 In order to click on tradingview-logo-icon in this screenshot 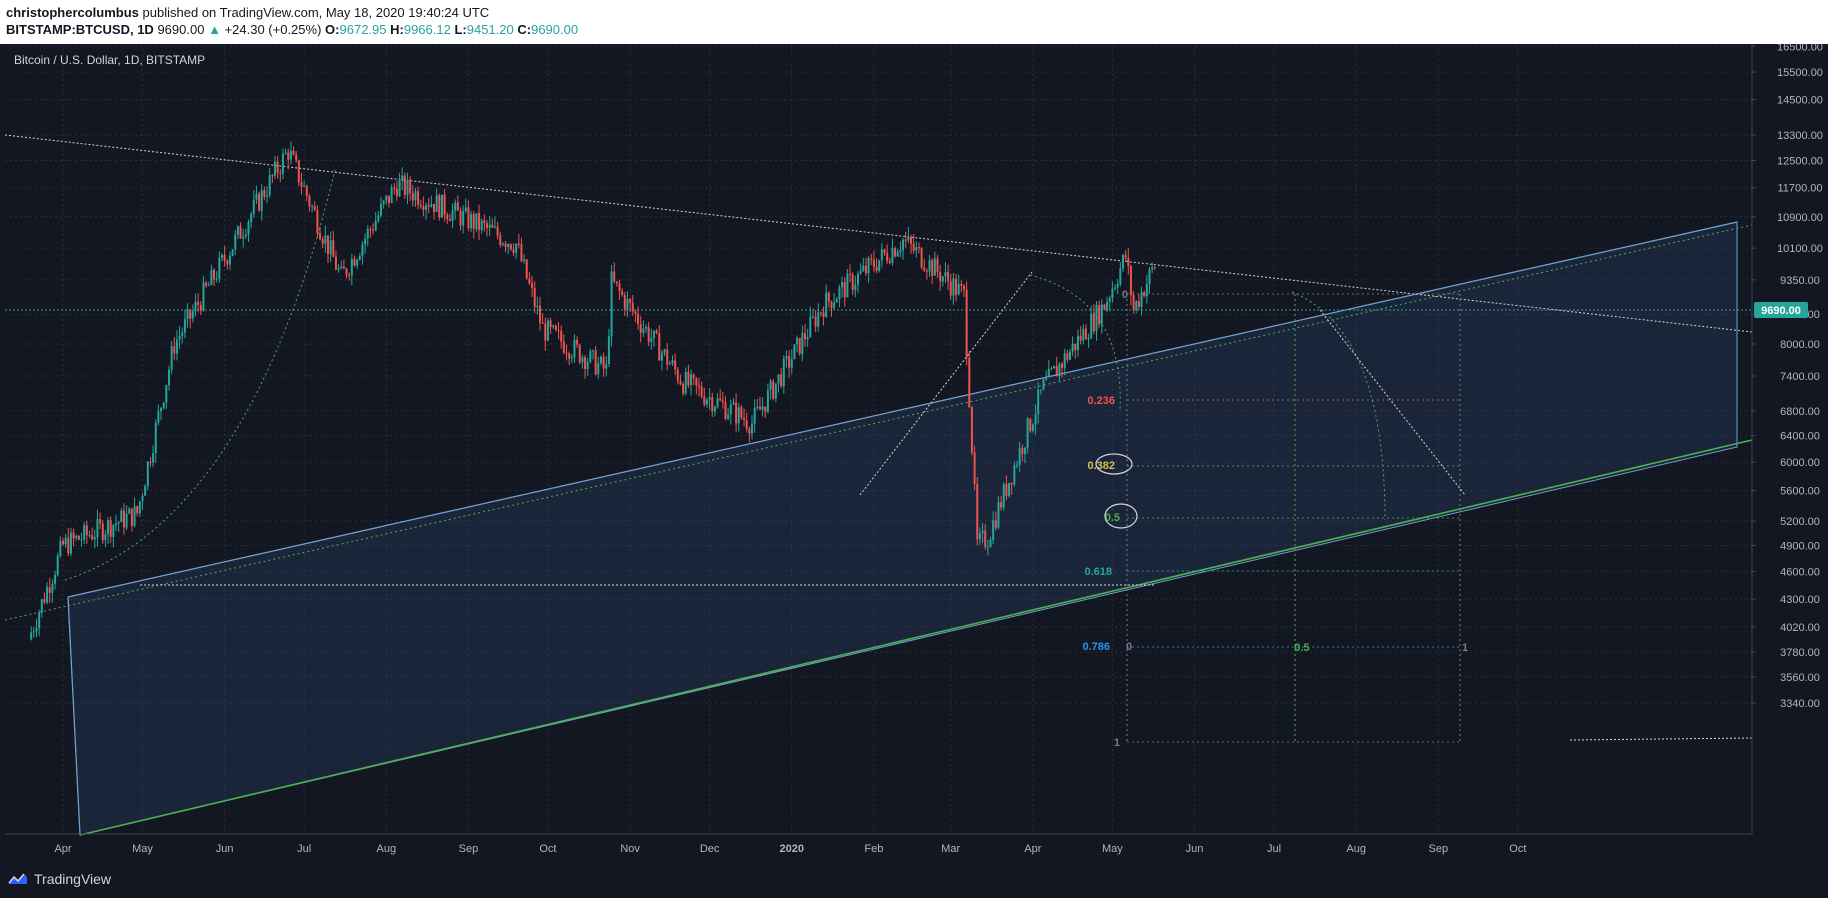, I will do `click(18, 880)`.